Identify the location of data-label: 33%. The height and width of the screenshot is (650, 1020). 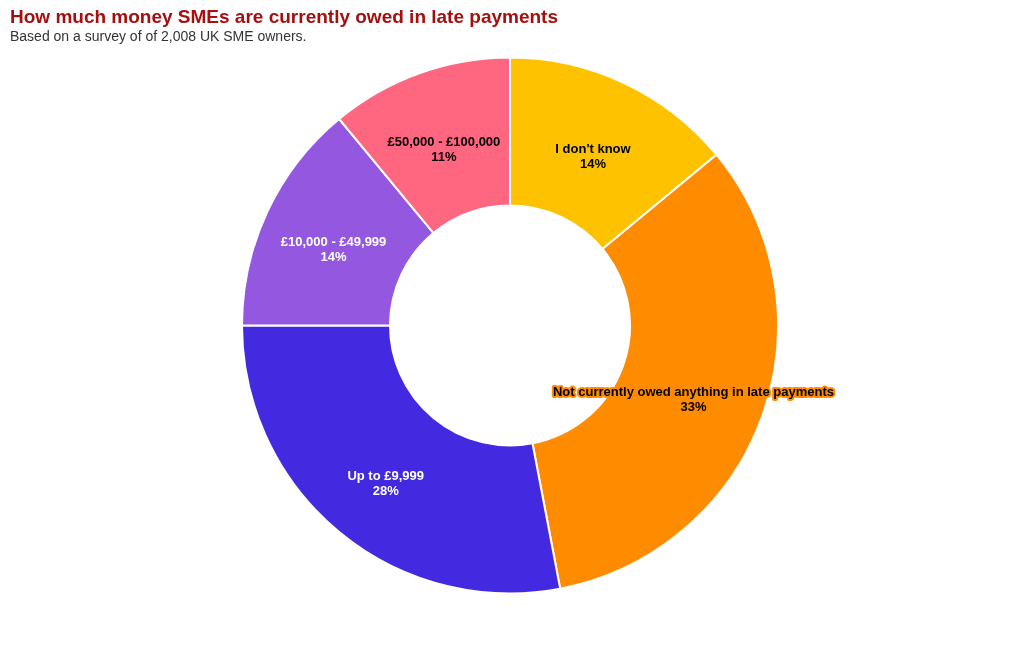
(693, 406).